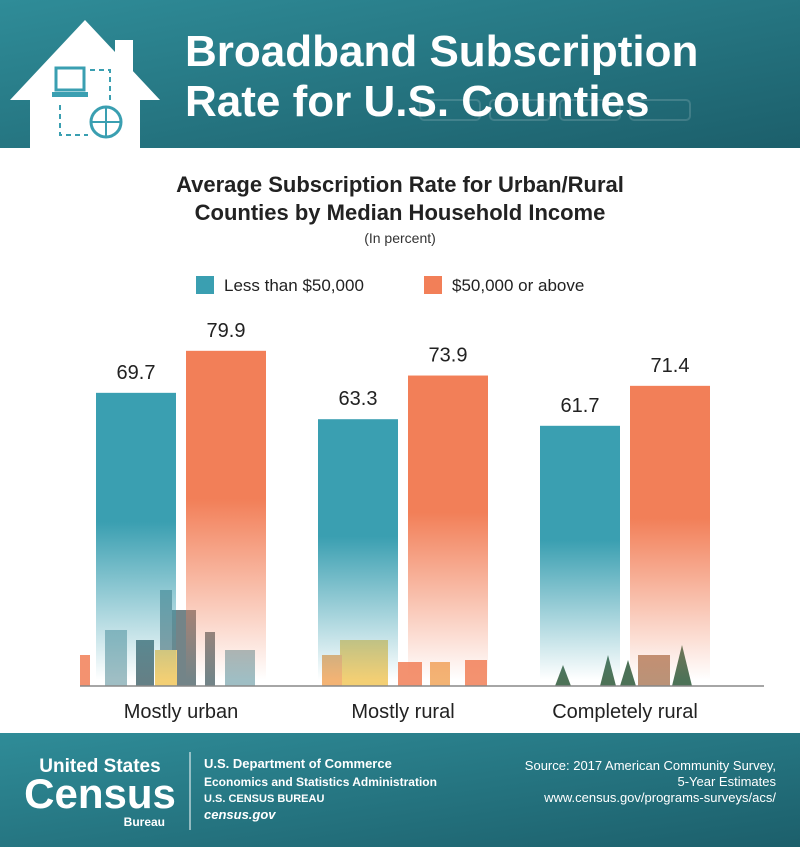 Image resolution: width=800 pixels, height=847 pixels. I want to click on category-label: Mostly urban, so click(181, 712).